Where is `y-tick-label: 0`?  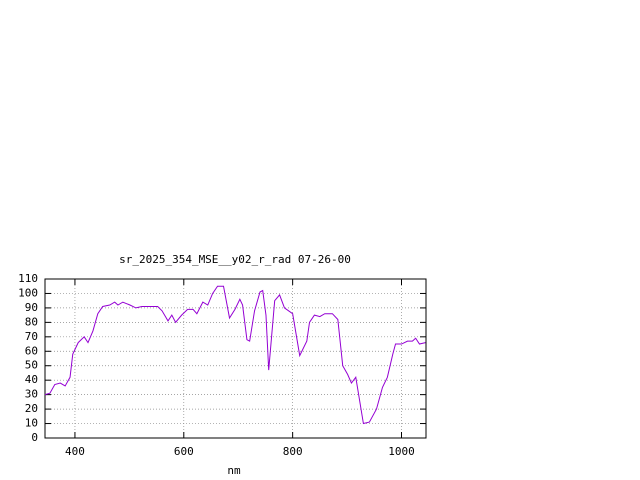 y-tick-label: 0 is located at coordinates (34, 437).